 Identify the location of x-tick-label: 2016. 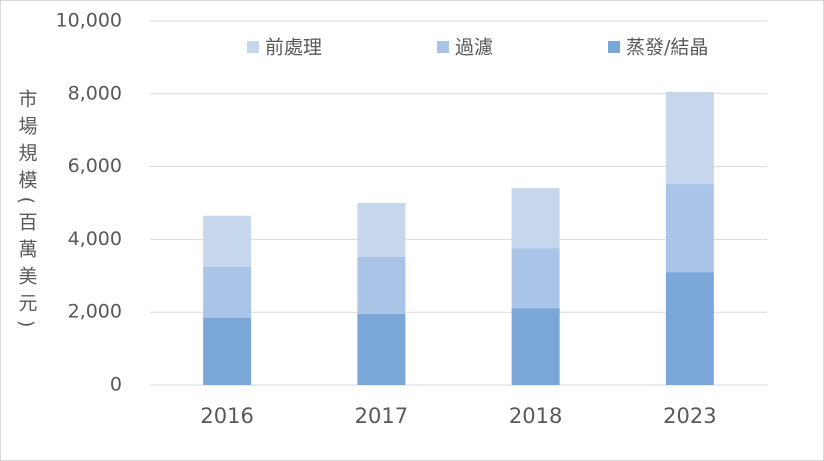
(226, 416).